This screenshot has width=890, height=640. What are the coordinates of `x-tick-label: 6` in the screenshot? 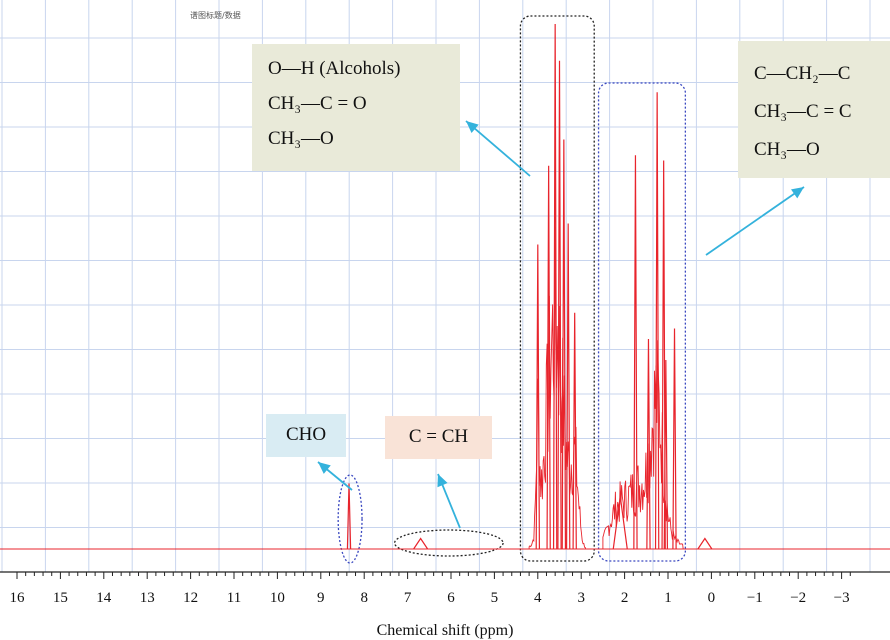 It's located at (451, 598).